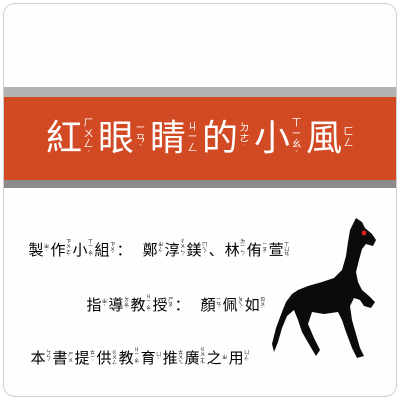 This screenshot has height=400, width=400. I want to click on zhuyin: ㄓ, so click(225, 358).